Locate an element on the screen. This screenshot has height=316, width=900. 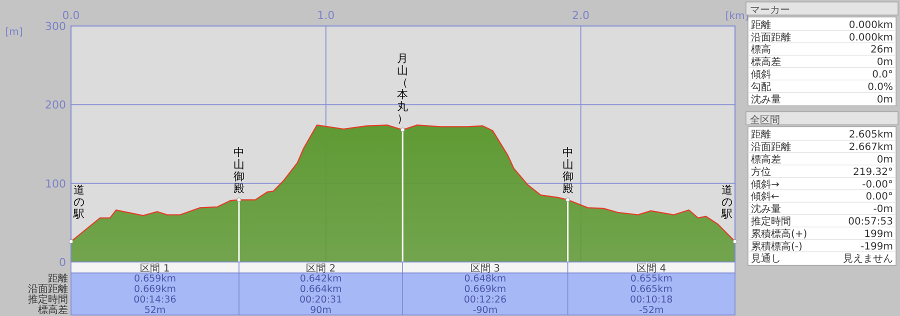
text: 標高 is located at coordinates (761, 50).